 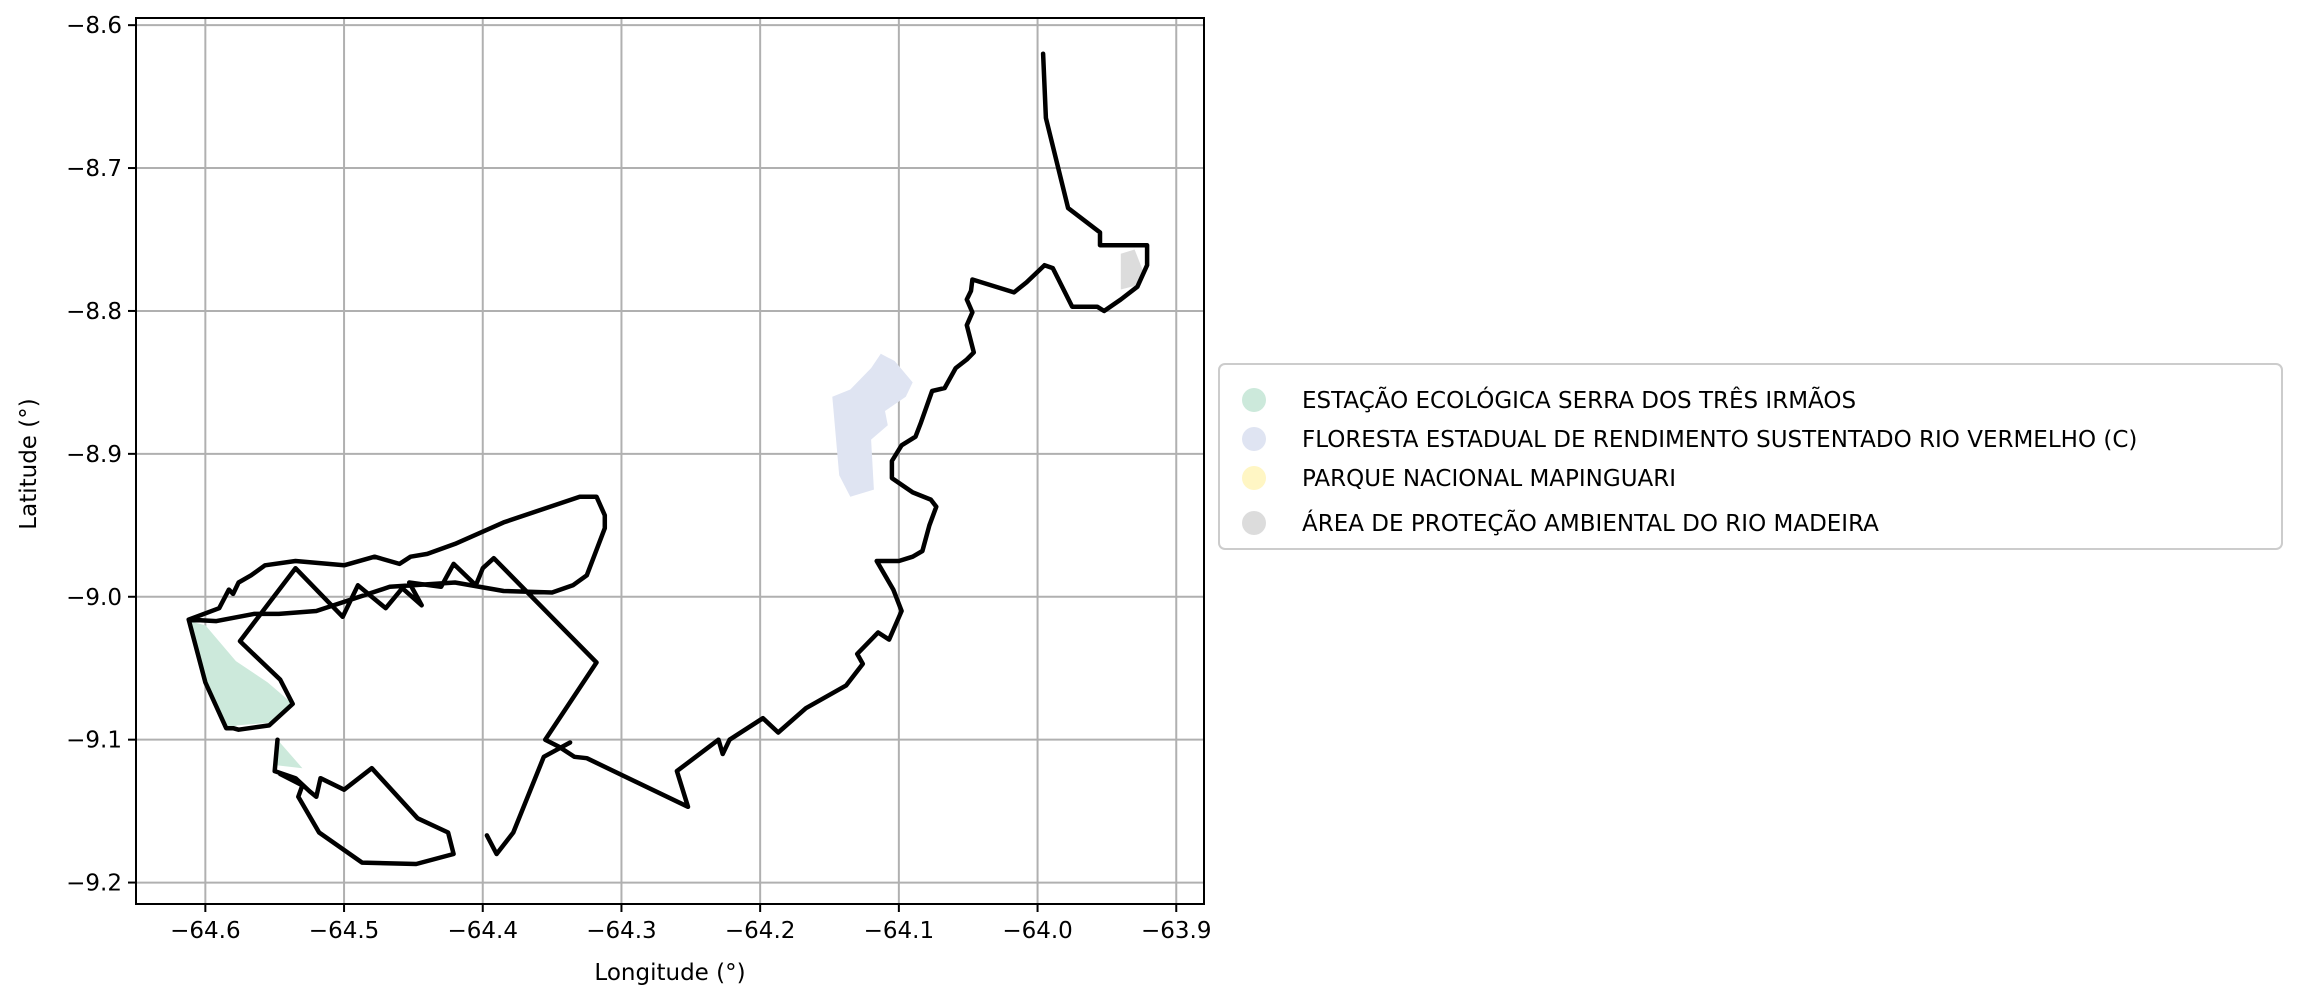 I want to click on x-axis-ticks: −64.6 −64.5 −64.4 −64.3 −64.2 −64.1 −64.0 −63.9, so click(x=691, y=924).